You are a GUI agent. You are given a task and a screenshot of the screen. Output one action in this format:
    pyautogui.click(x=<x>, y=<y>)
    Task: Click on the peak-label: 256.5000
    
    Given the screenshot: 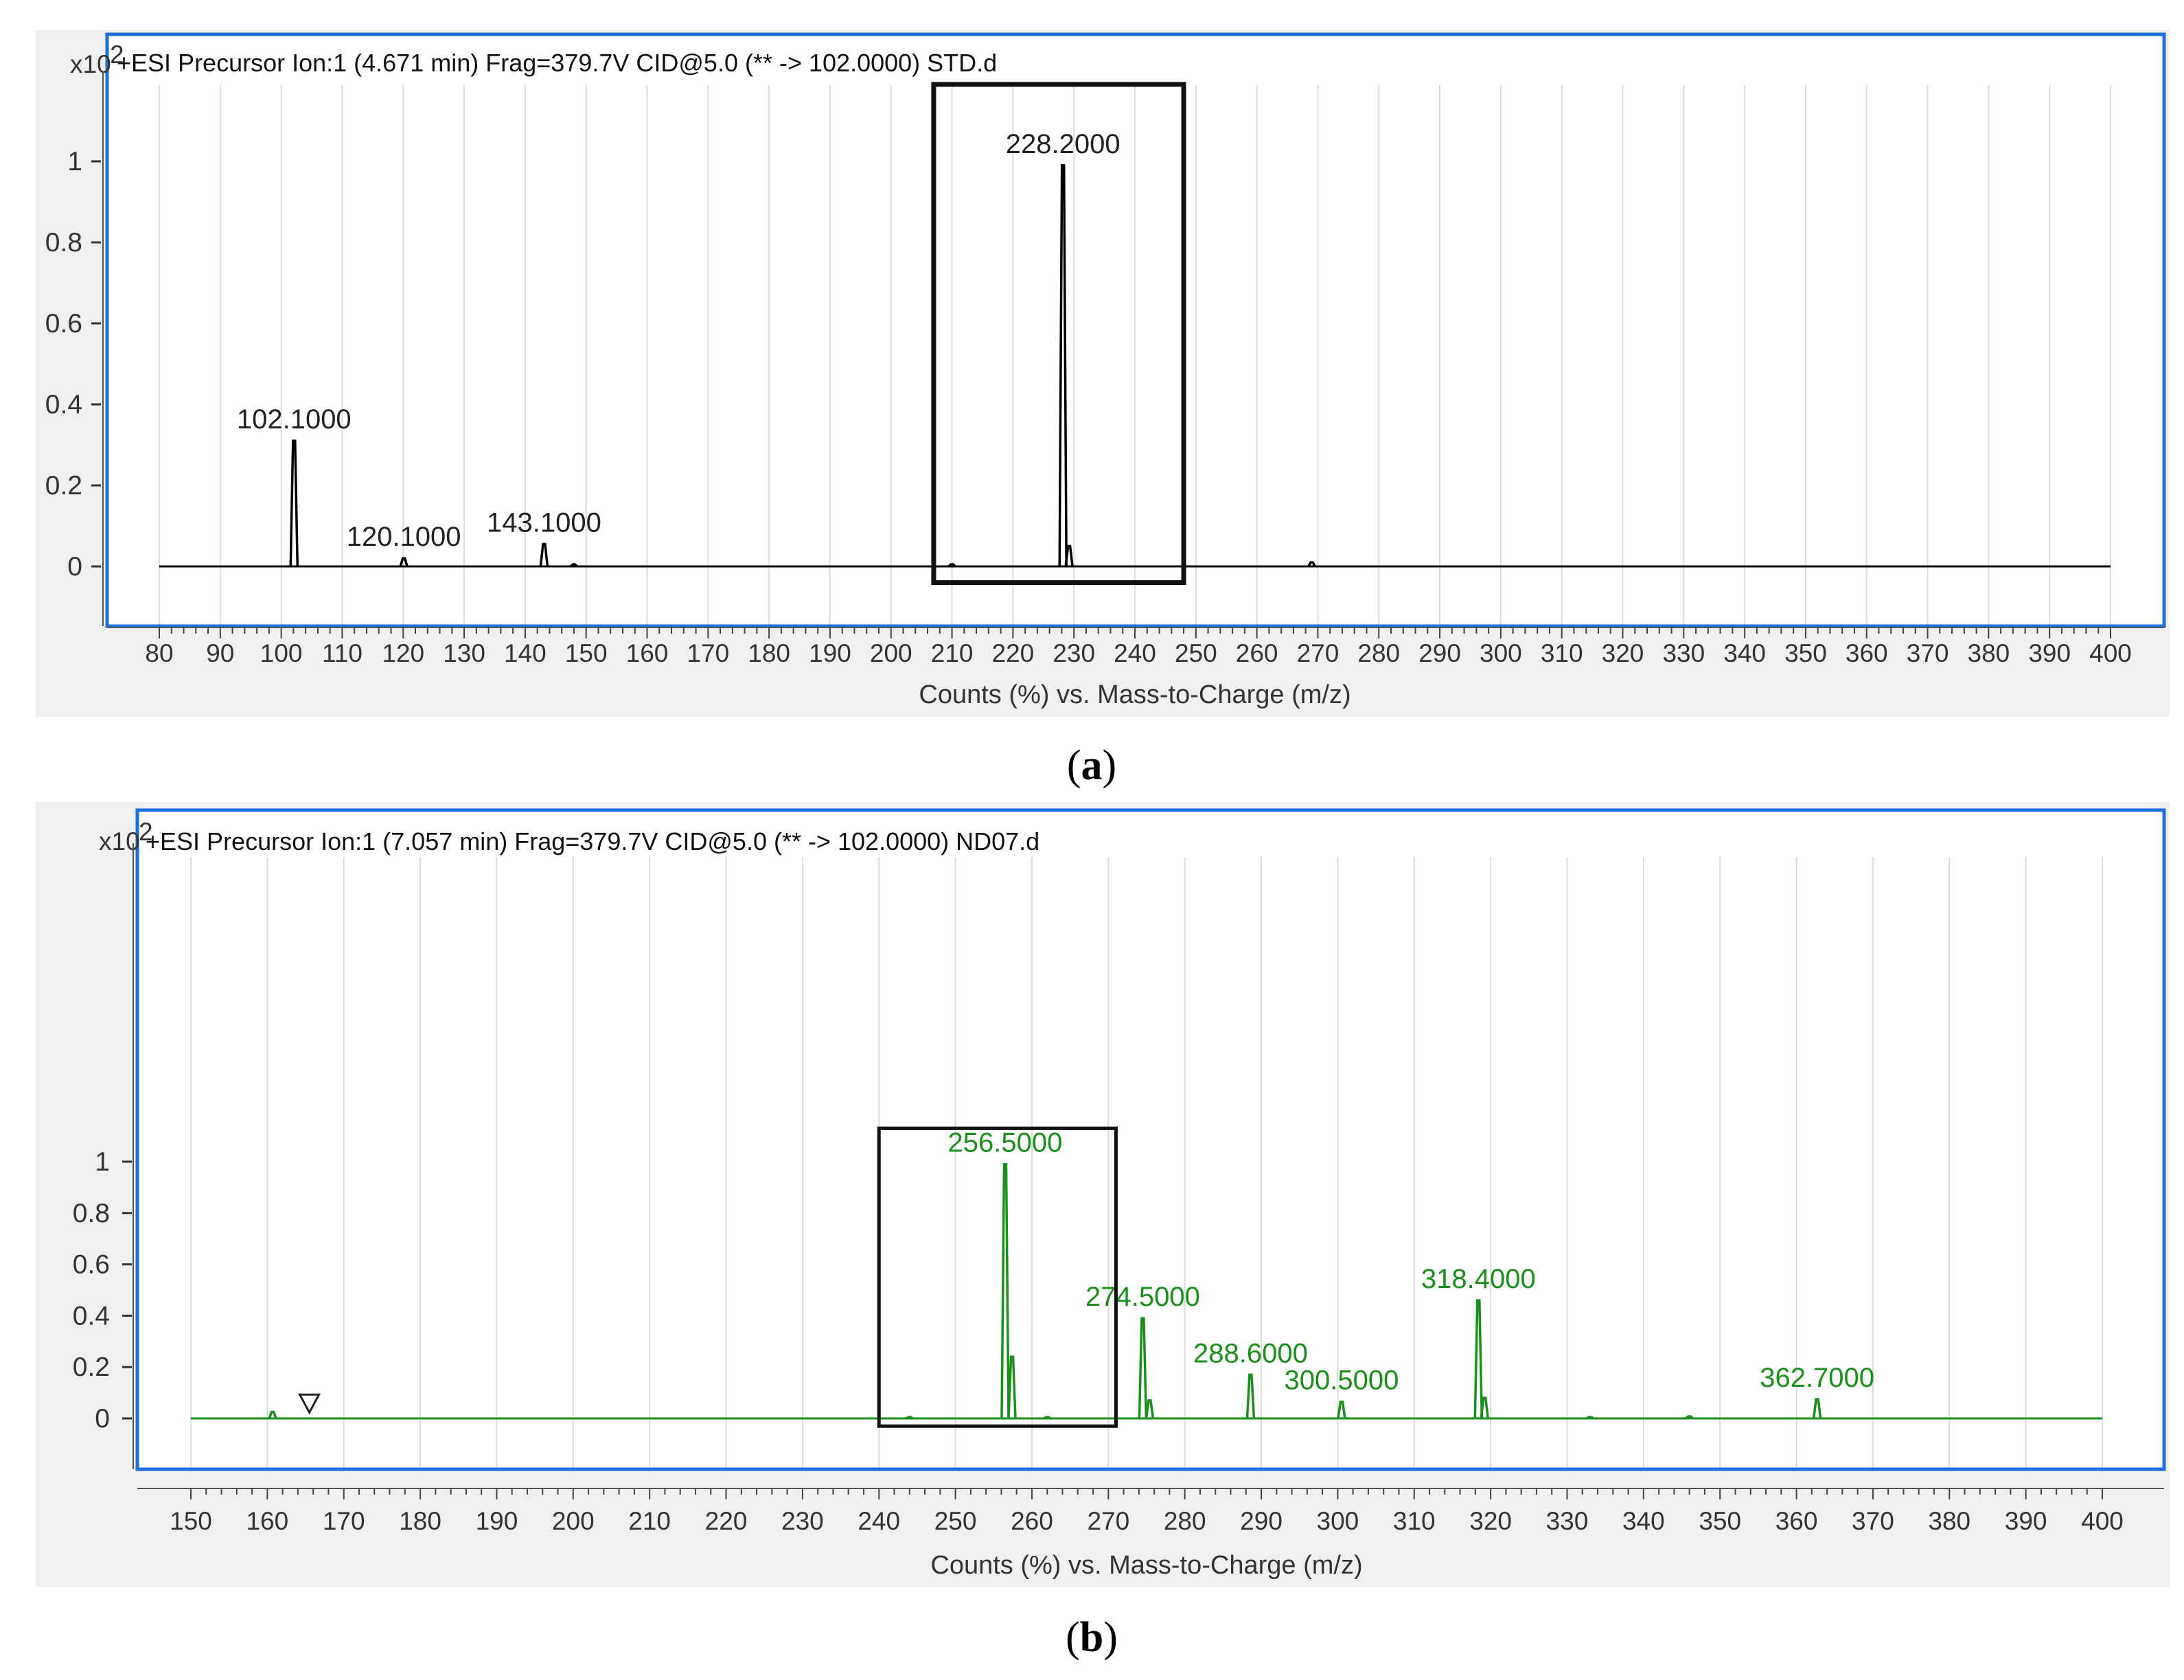 What is the action you would take?
    pyautogui.click(x=1005, y=1143)
    